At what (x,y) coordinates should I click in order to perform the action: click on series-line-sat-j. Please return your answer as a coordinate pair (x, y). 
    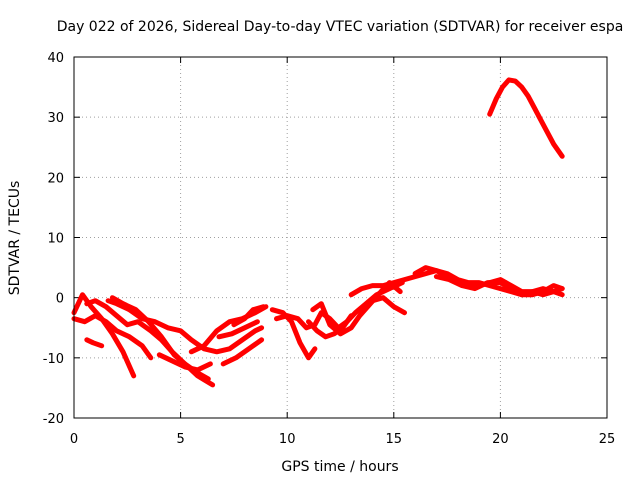
    Looking at the image, I should click on (249, 316).